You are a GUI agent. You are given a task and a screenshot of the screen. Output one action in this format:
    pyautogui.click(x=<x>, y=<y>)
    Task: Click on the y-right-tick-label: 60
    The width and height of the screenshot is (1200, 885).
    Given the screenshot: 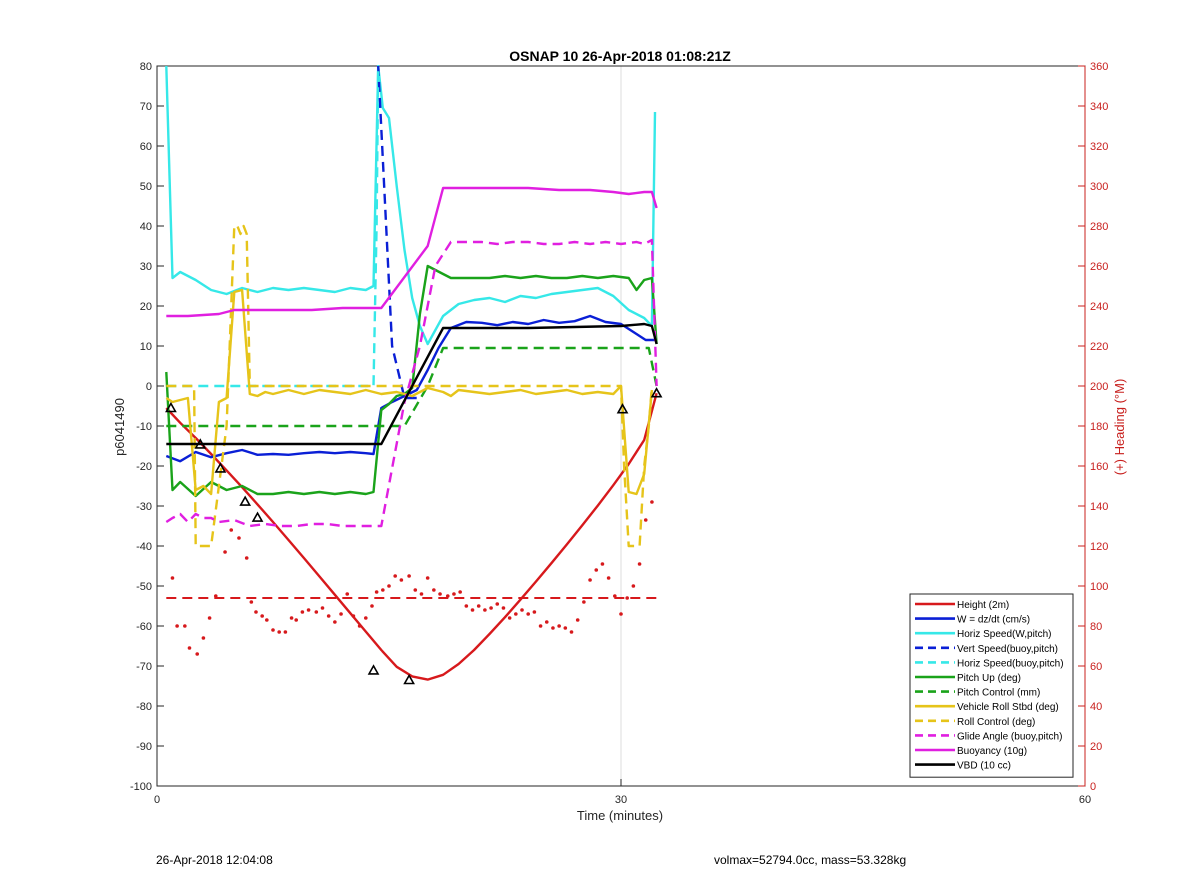 What is the action you would take?
    pyautogui.click(x=1096, y=667)
    